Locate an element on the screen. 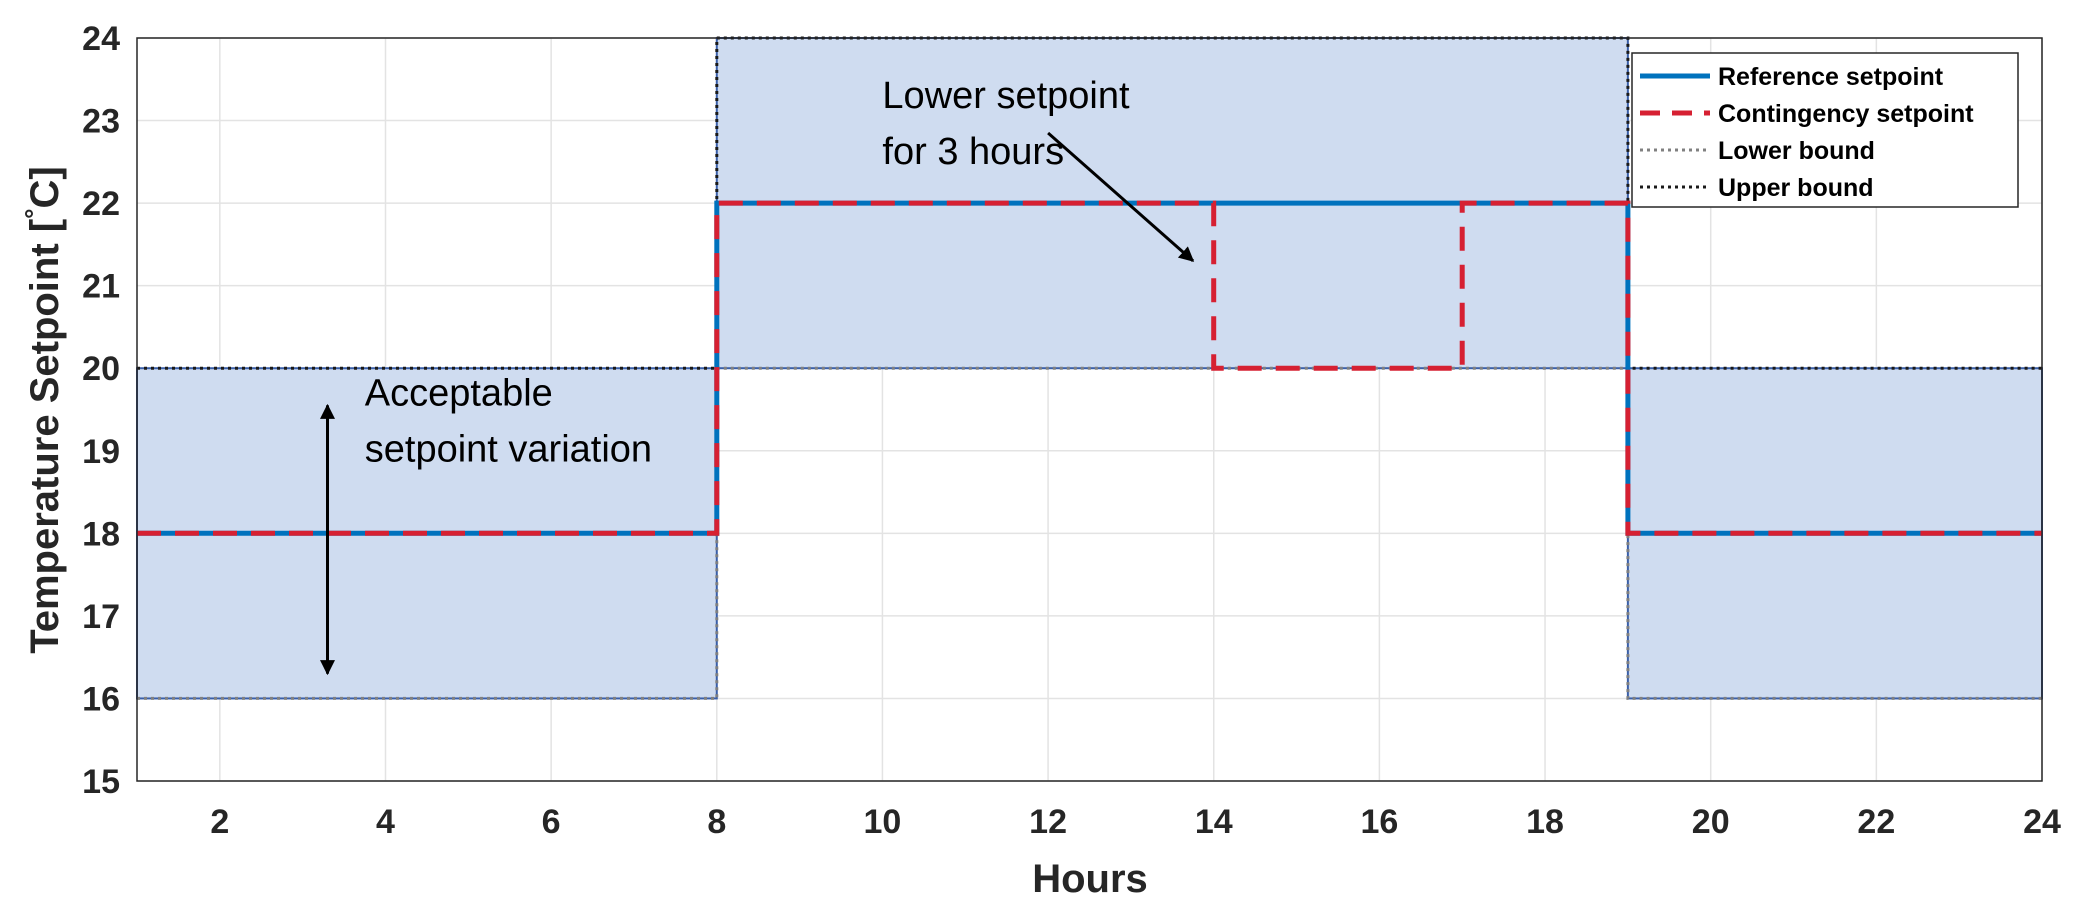  x-axis-label: Hours is located at coordinates (1090, 879).